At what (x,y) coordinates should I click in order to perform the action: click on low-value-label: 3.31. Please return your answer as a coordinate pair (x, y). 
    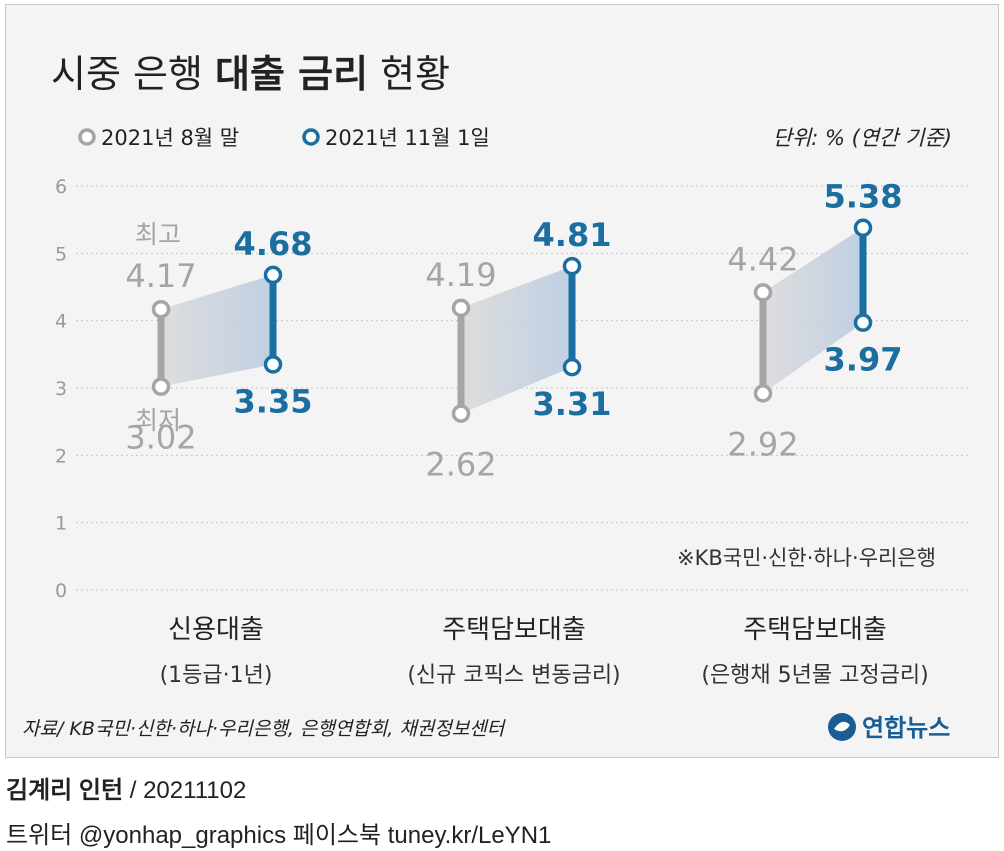
    Looking at the image, I should click on (572, 404).